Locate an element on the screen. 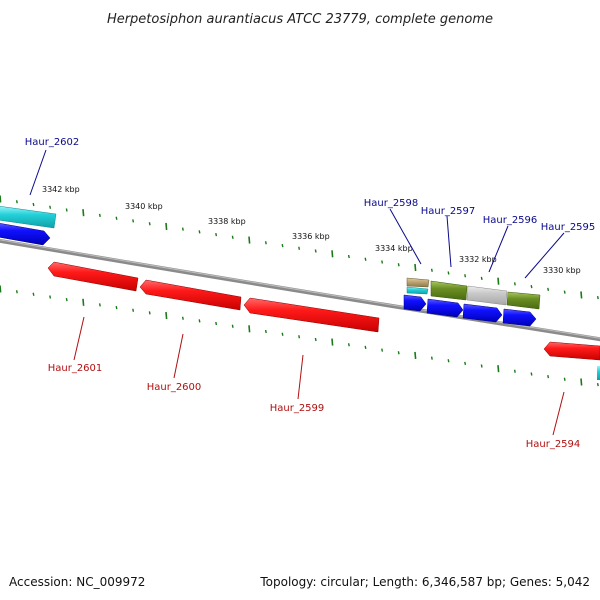 The image size is (600, 600). gene-haur-2598-feature-cyan is located at coordinates (417, 290).